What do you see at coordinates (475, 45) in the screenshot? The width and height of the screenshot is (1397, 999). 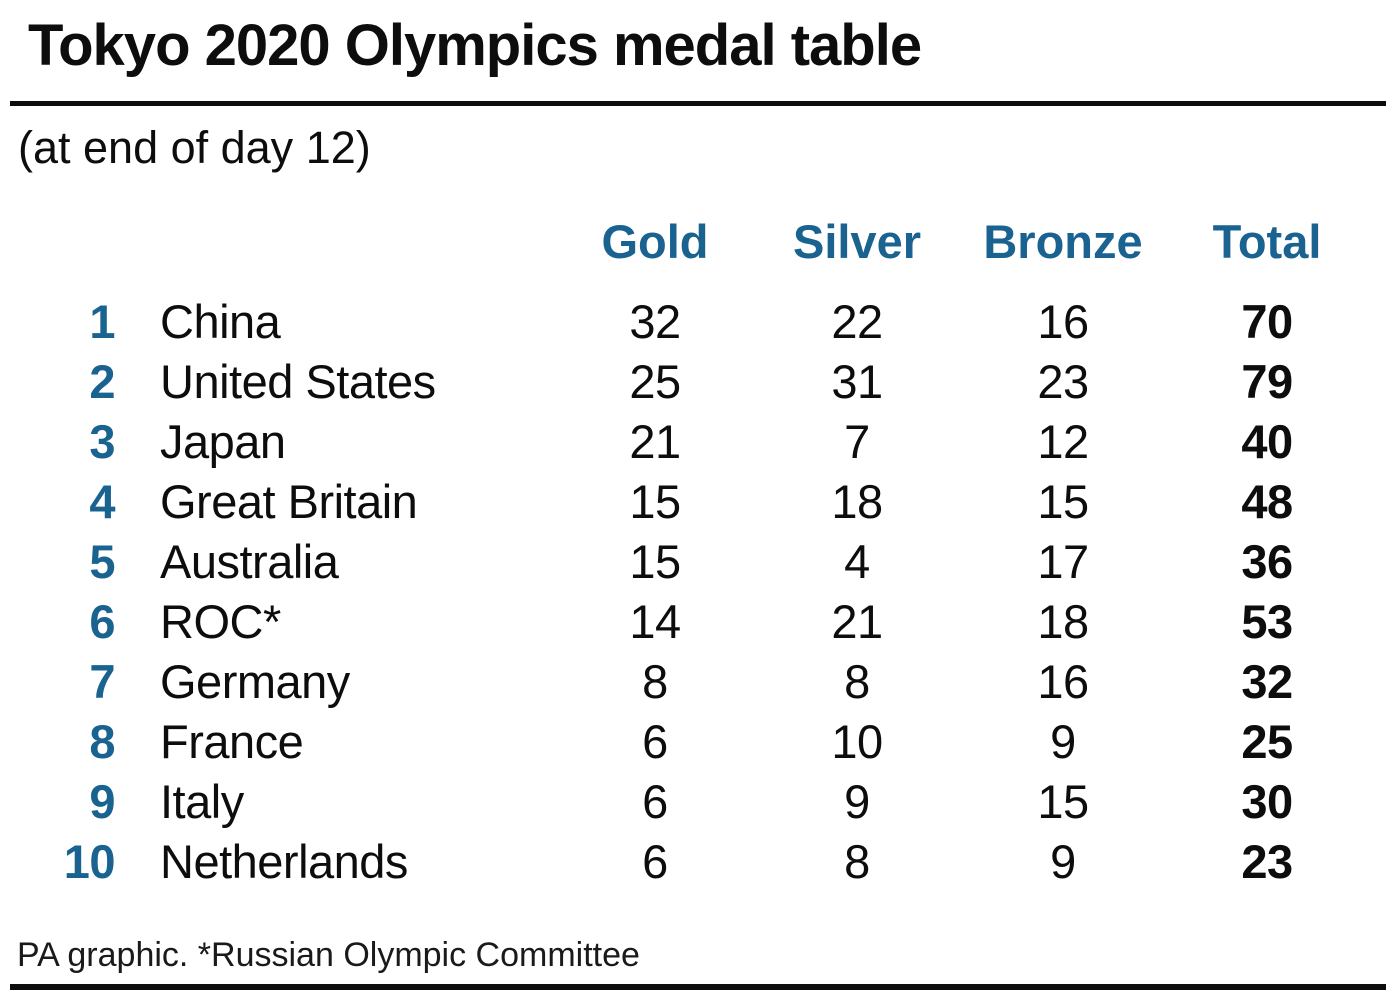 I see `page-title: Tokyo 2020 Olympics medal table` at bounding box center [475, 45].